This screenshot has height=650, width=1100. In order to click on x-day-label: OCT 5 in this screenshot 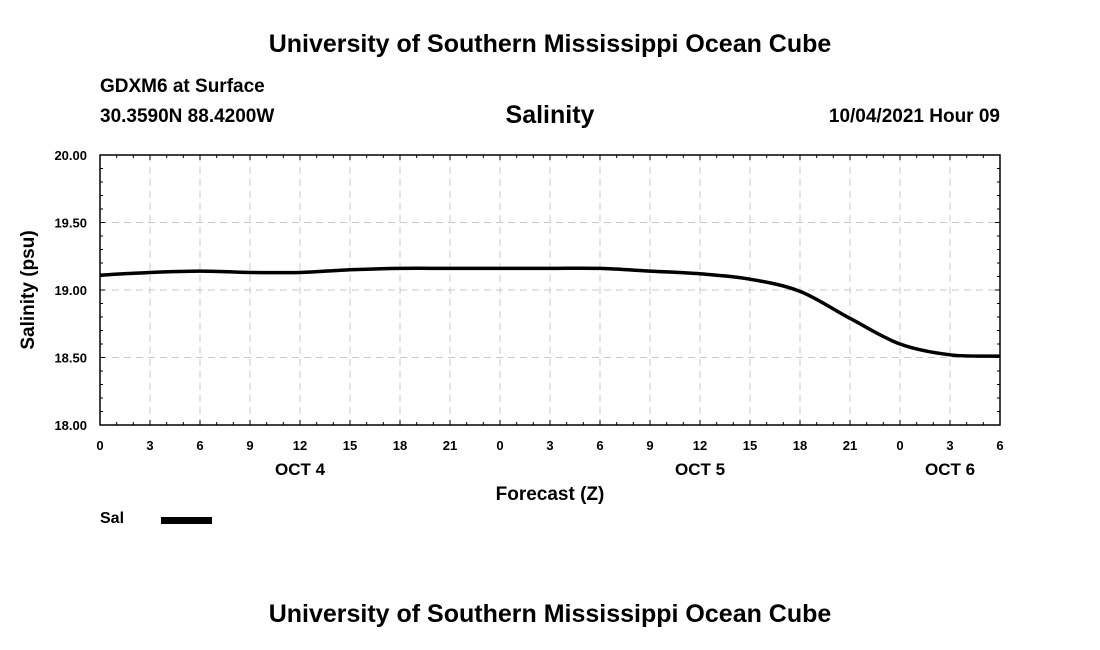, I will do `click(700, 469)`.